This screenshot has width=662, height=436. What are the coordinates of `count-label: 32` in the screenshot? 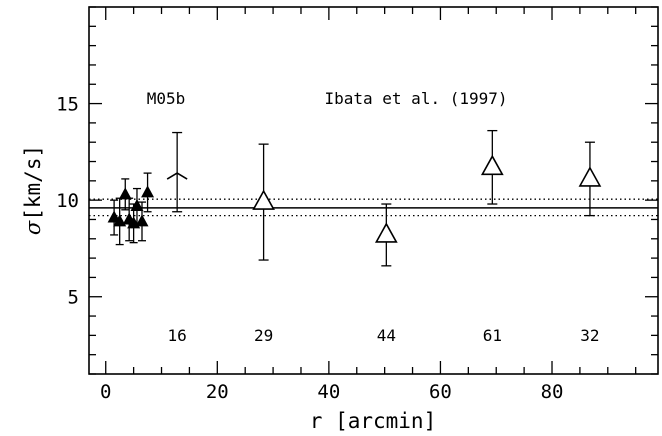 It's located at (589, 335).